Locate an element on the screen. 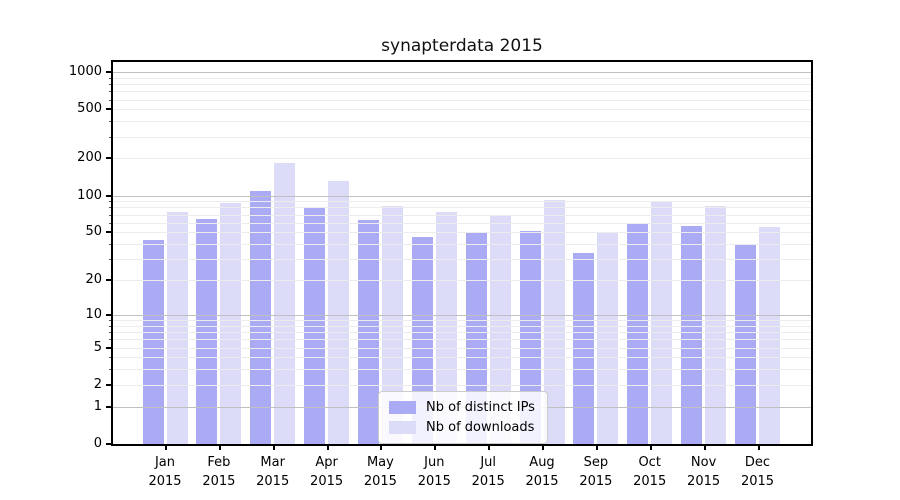 This screenshot has width=900, height=500. y-tick-label: 500 is located at coordinates (89, 109).